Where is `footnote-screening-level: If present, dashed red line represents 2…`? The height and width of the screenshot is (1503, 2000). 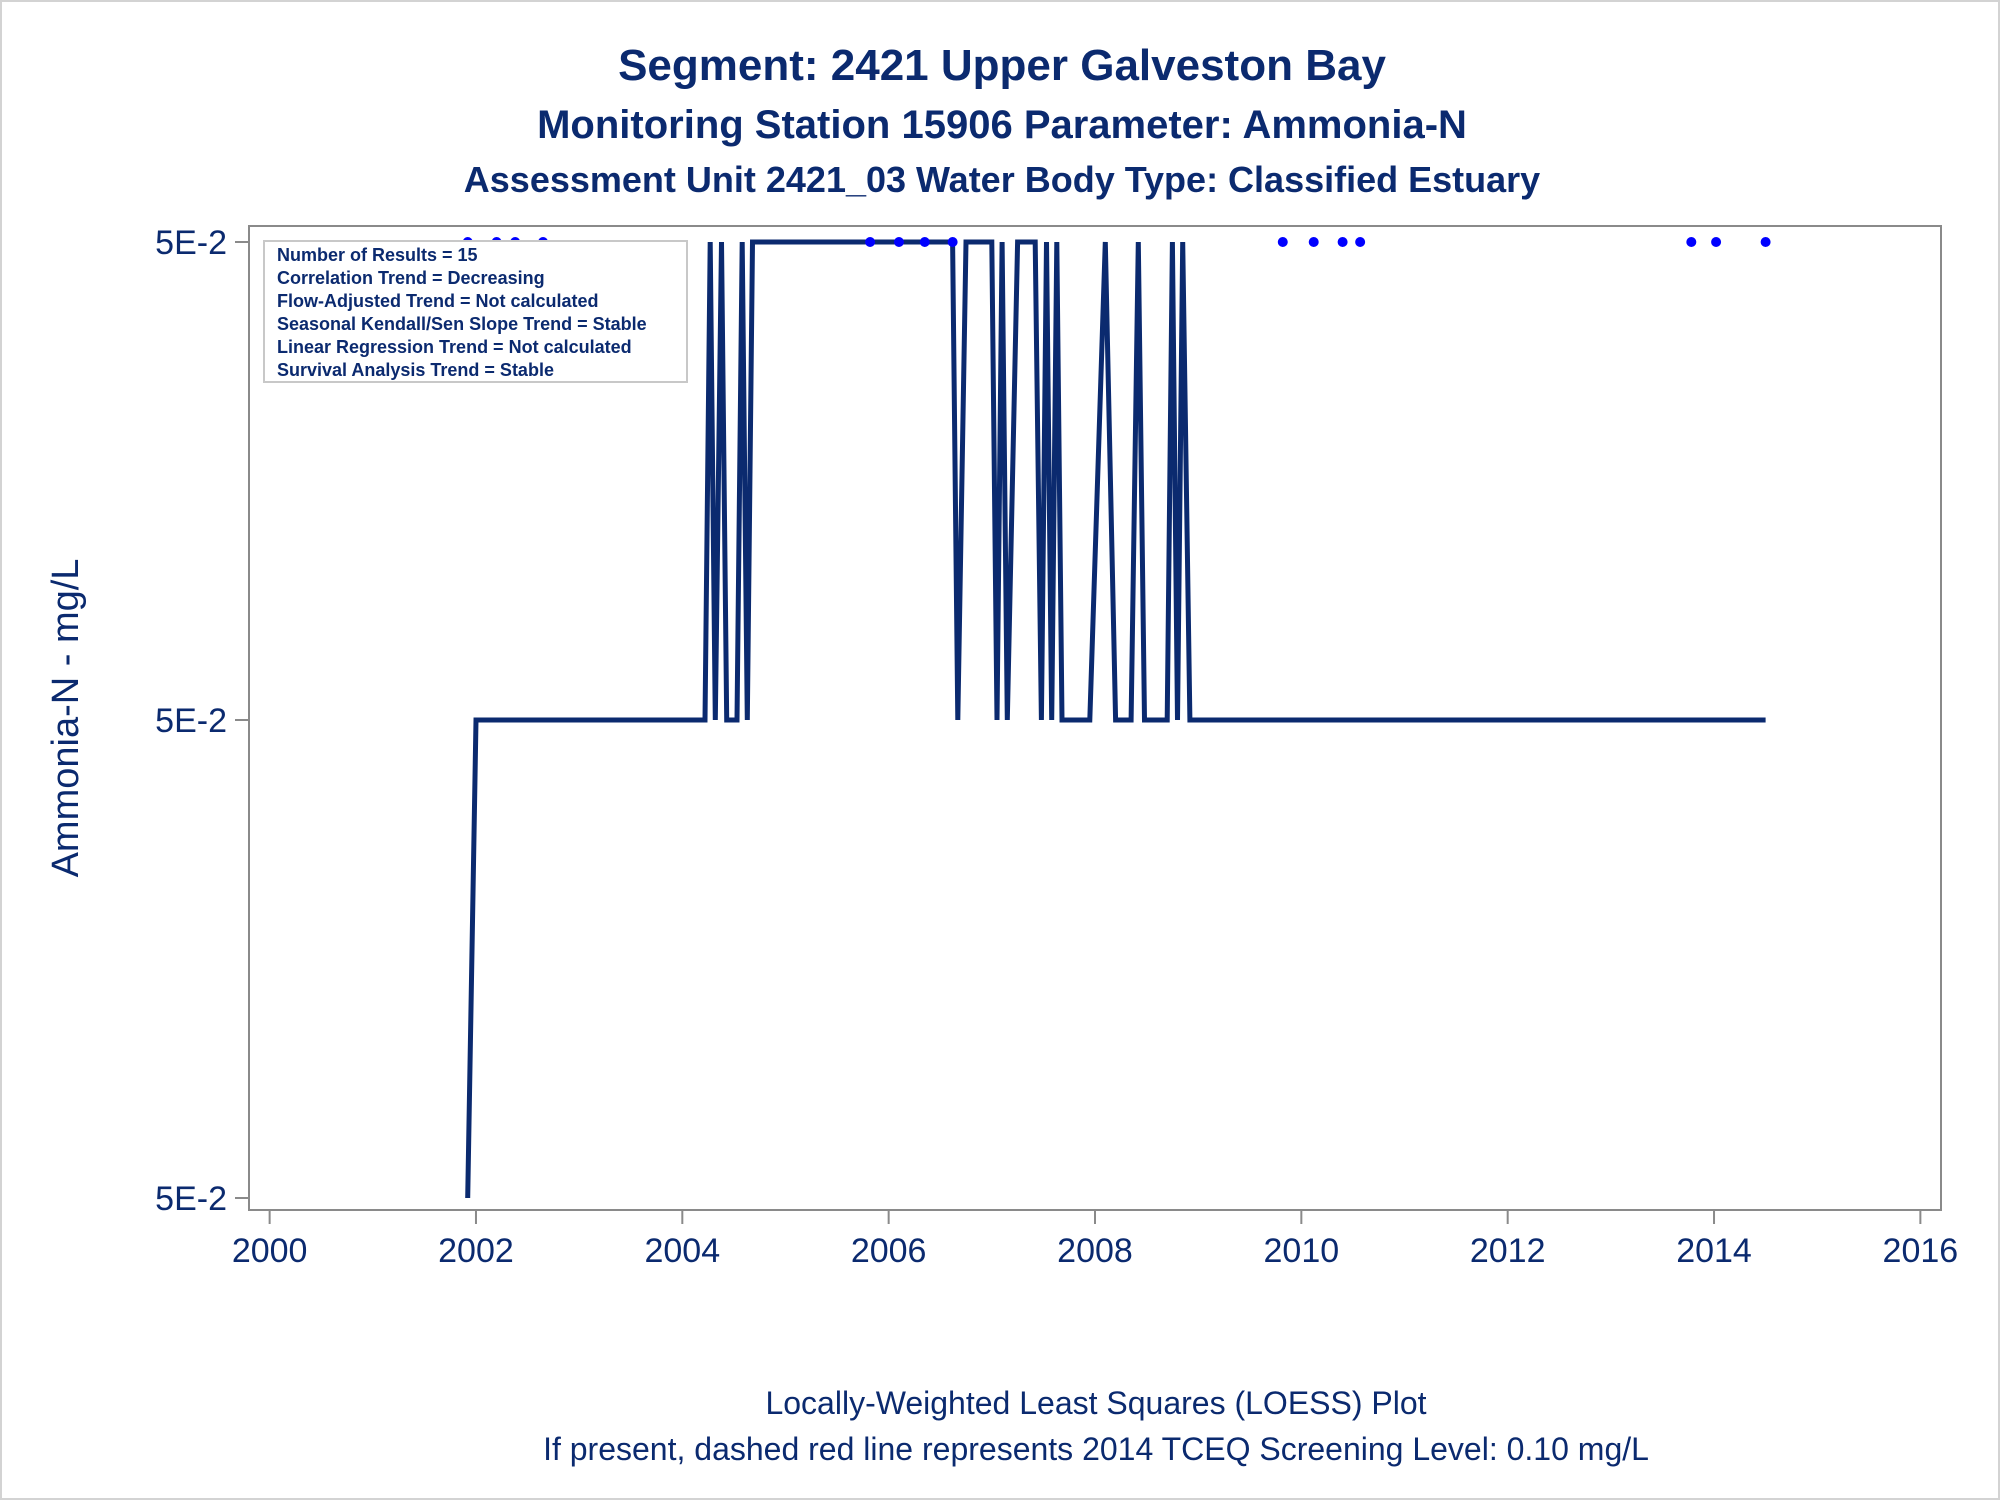 footnote-screening-level: If present, dashed red line represents 2… is located at coordinates (1096, 1449).